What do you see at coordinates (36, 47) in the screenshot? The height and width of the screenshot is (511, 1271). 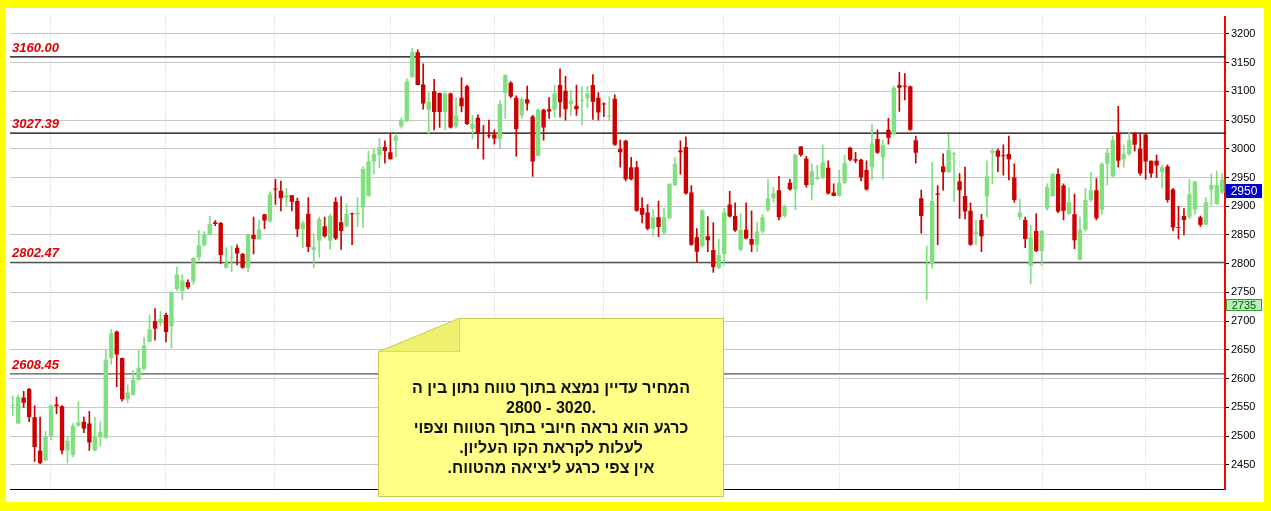 I see `ref-line-label: 3160.00` at bounding box center [36, 47].